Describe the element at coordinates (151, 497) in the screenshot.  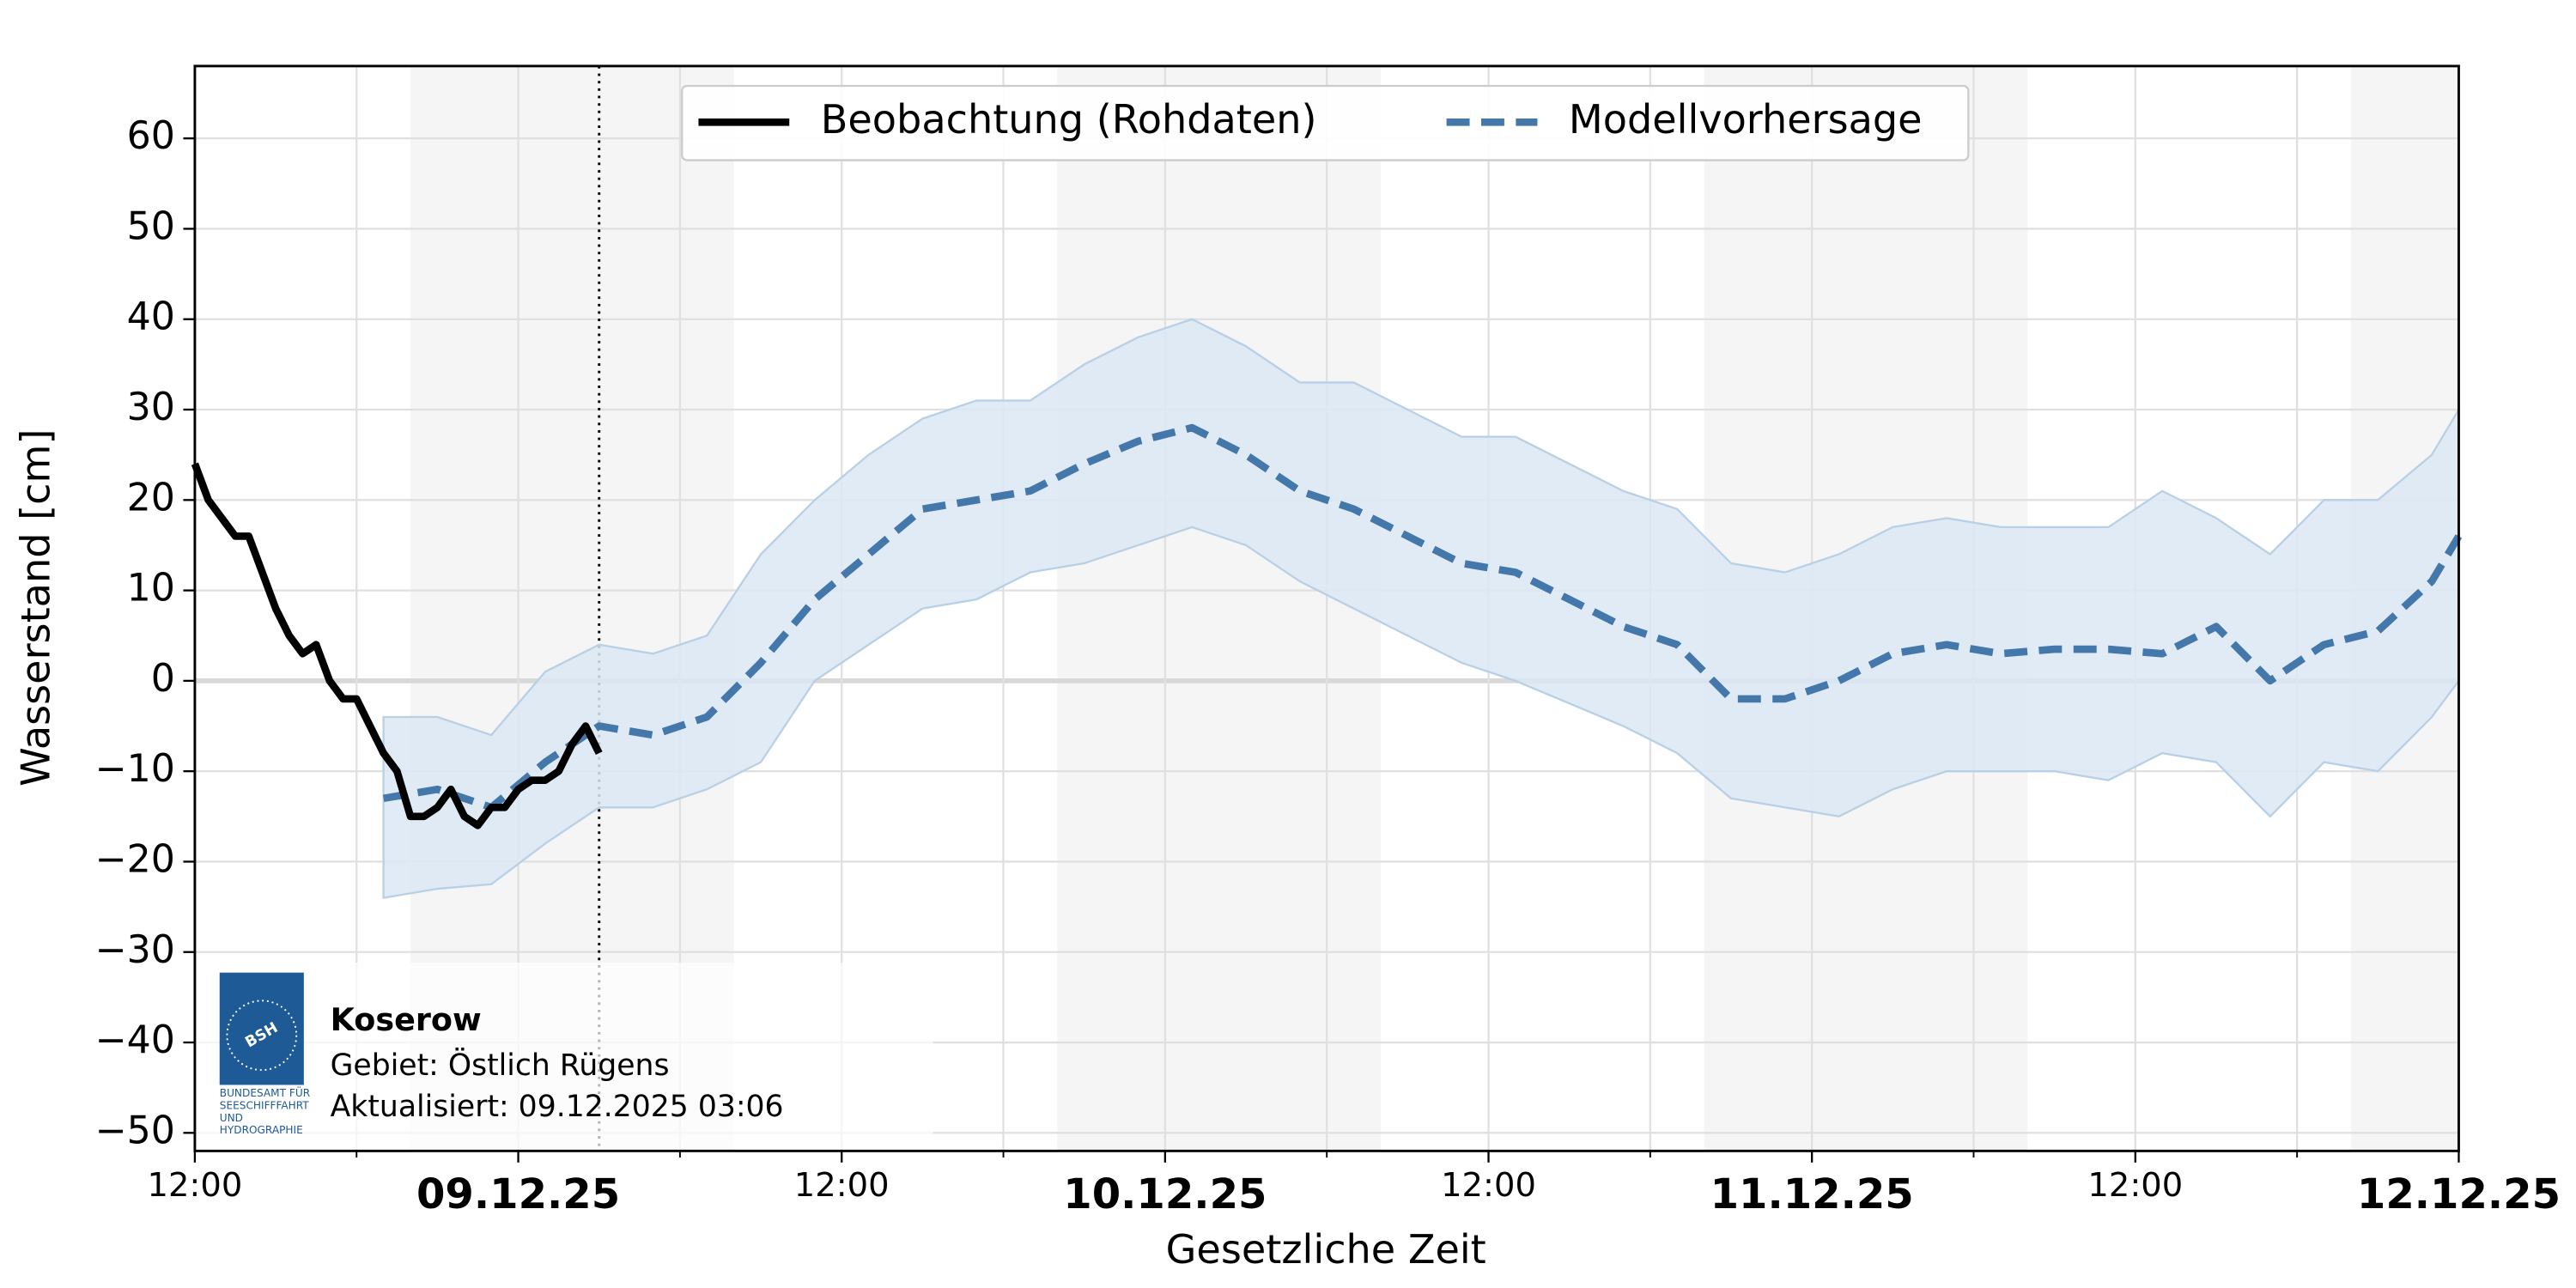
I see `y-tick-label: 20` at that location.